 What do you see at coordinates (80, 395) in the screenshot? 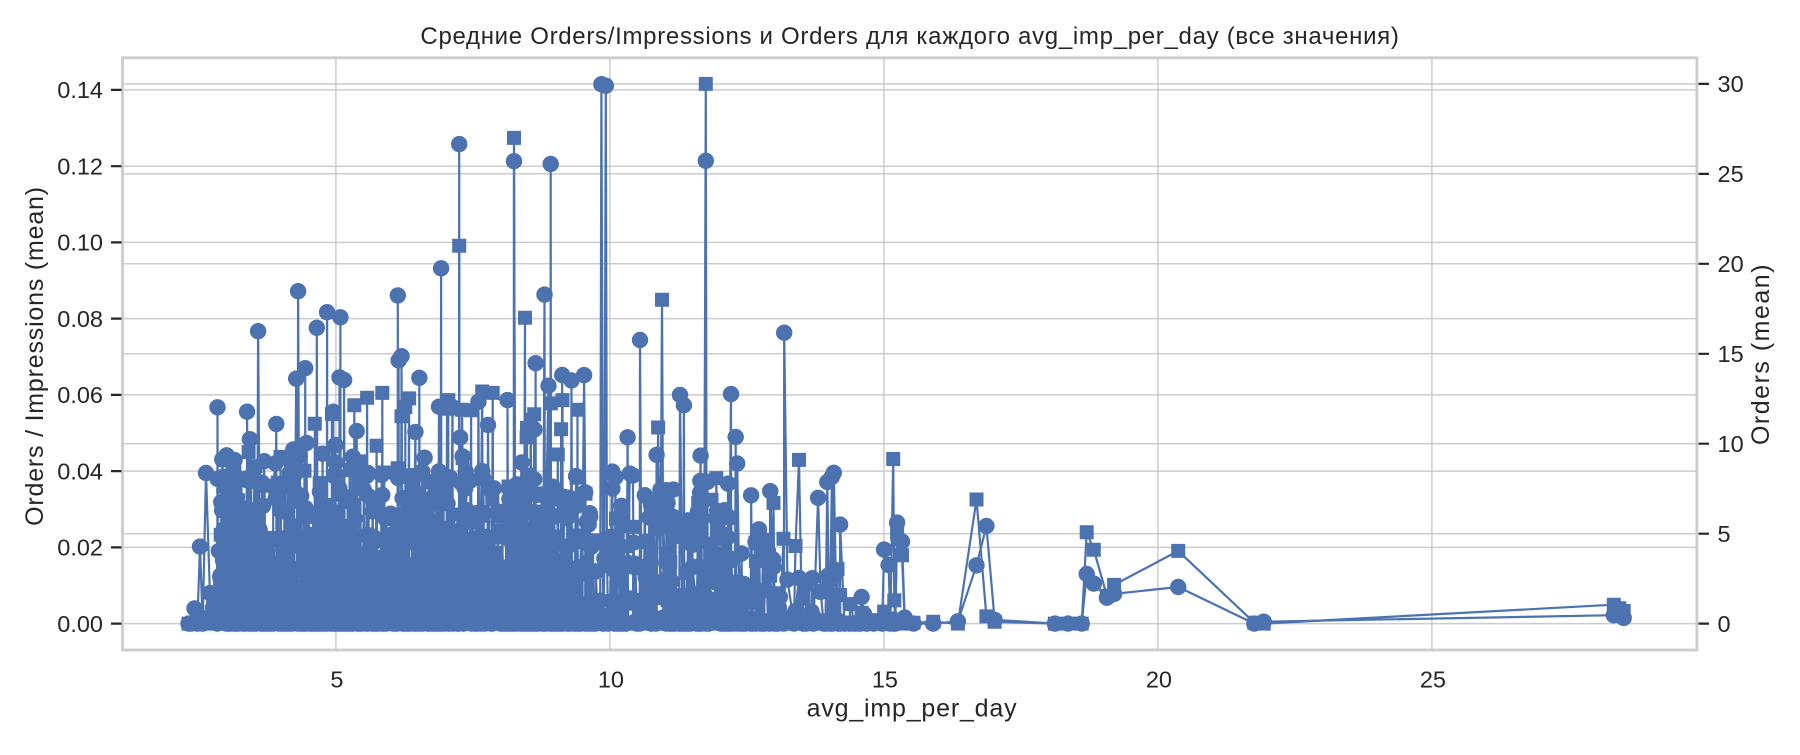
I see `svg-text: 0.06` at bounding box center [80, 395].